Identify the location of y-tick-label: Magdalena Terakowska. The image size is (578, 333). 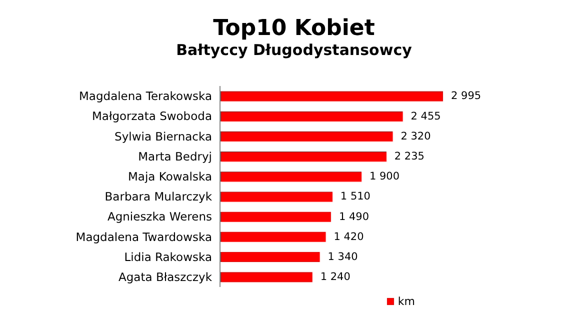
(145, 96).